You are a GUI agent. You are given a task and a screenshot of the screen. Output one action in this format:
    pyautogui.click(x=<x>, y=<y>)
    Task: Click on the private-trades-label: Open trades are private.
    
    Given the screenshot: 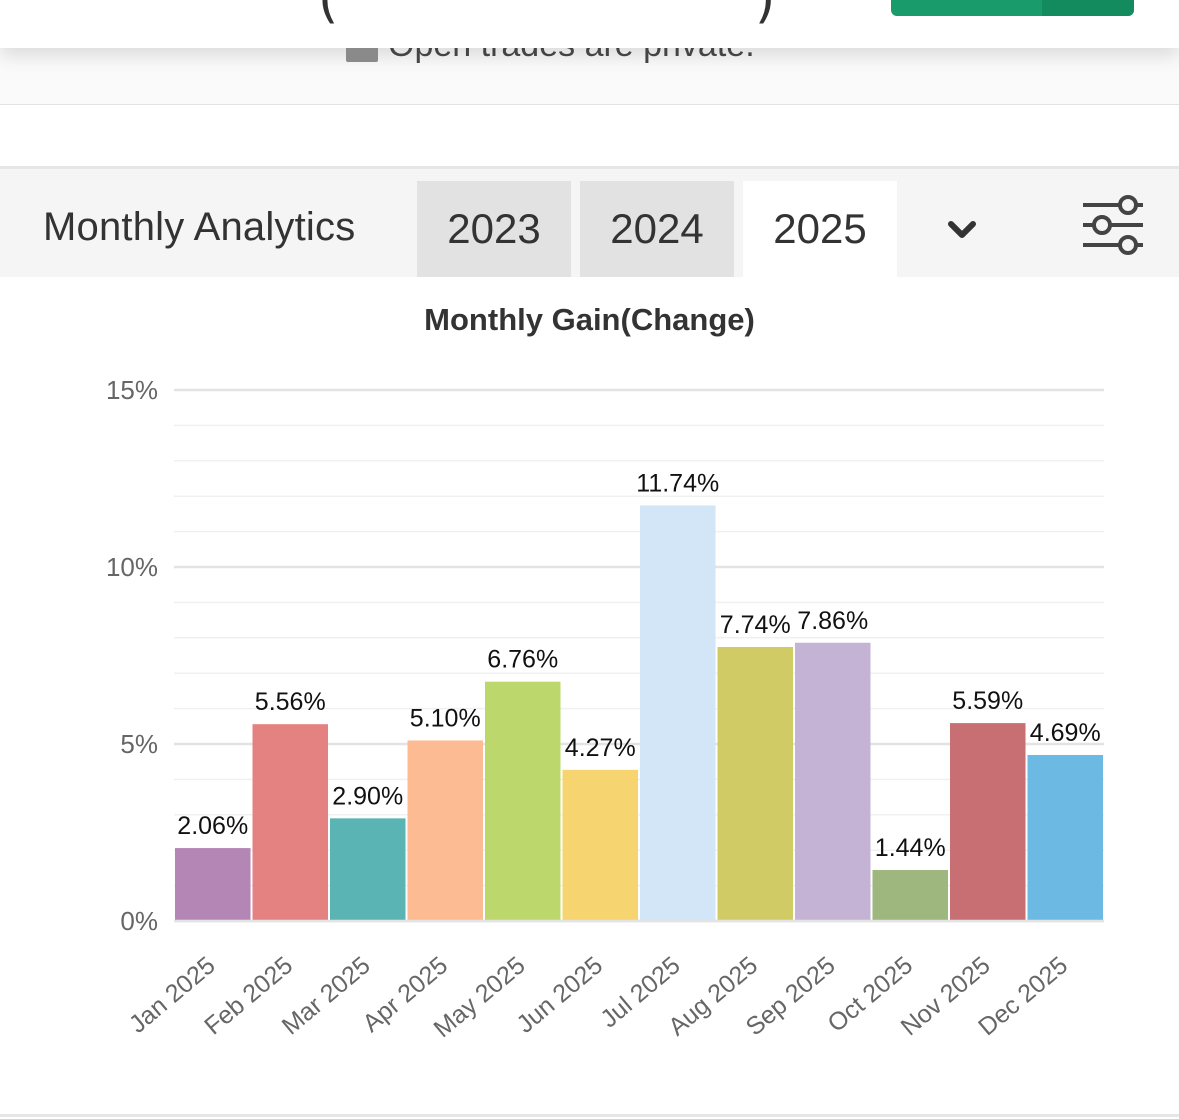 What is the action you would take?
    pyautogui.click(x=571, y=56)
    